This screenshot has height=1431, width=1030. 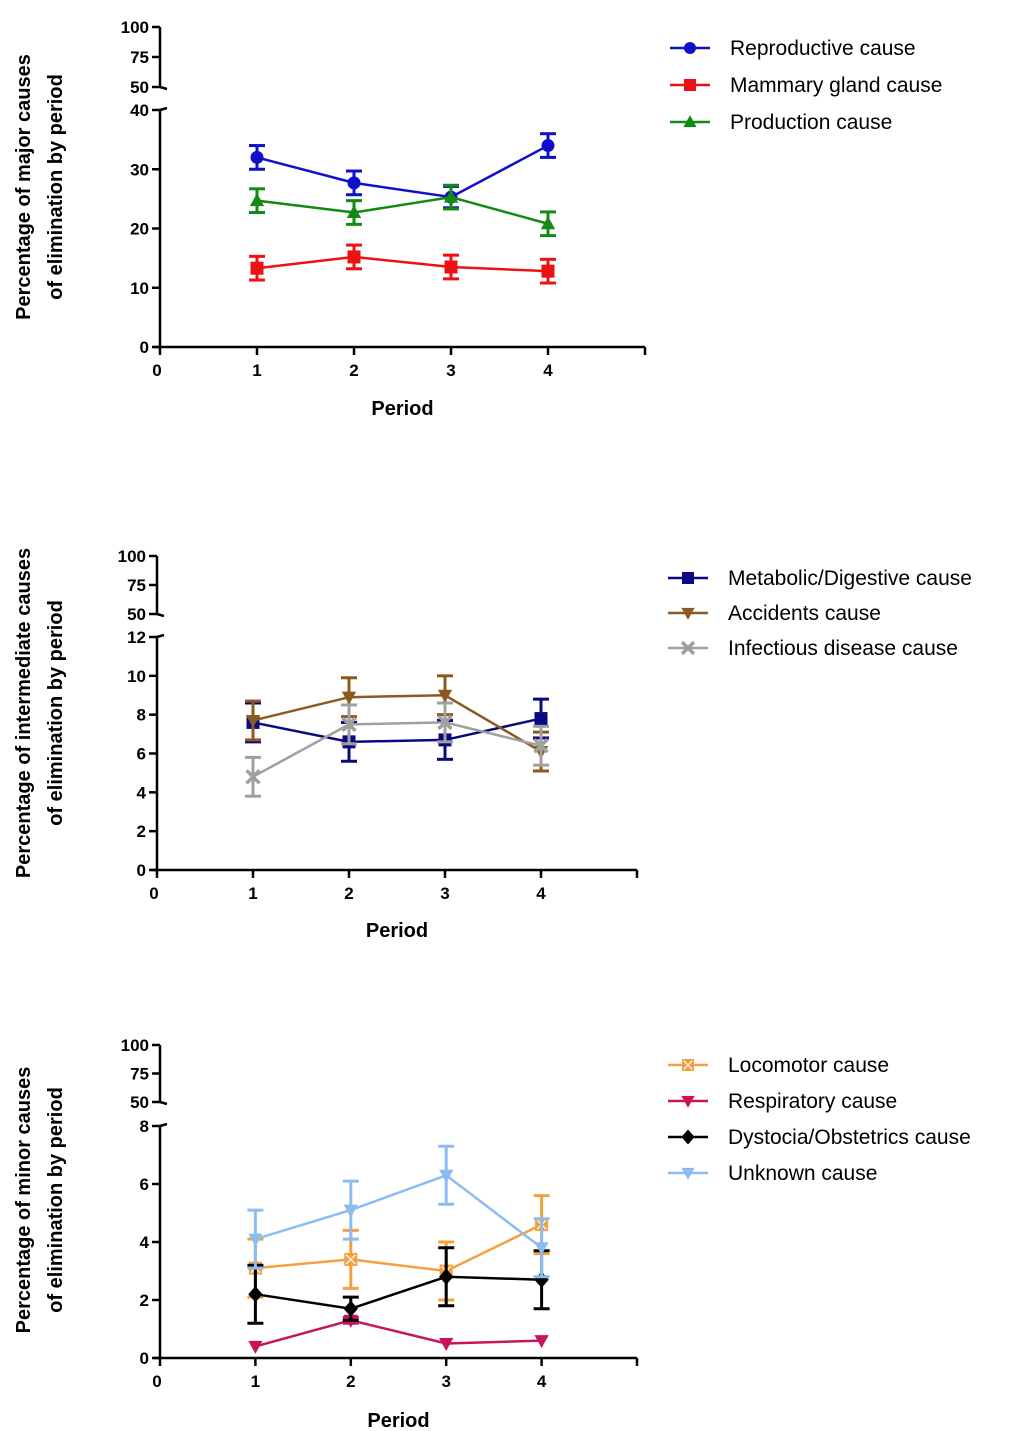 What do you see at coordinates (548, 370) in the screenshot?
I see `x-tick-label: 4` at bounding box center [548, 370].